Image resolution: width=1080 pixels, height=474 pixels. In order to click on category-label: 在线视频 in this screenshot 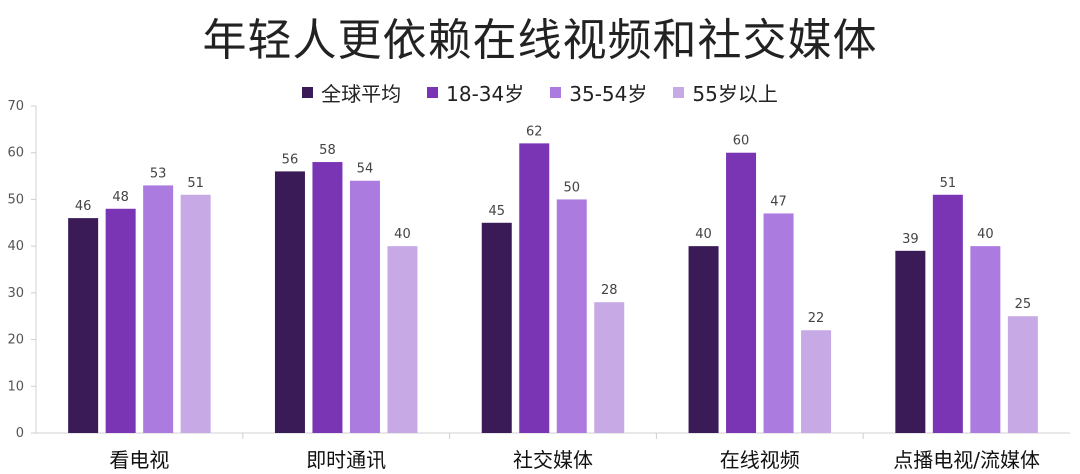, I will do `click(760, 460)`.